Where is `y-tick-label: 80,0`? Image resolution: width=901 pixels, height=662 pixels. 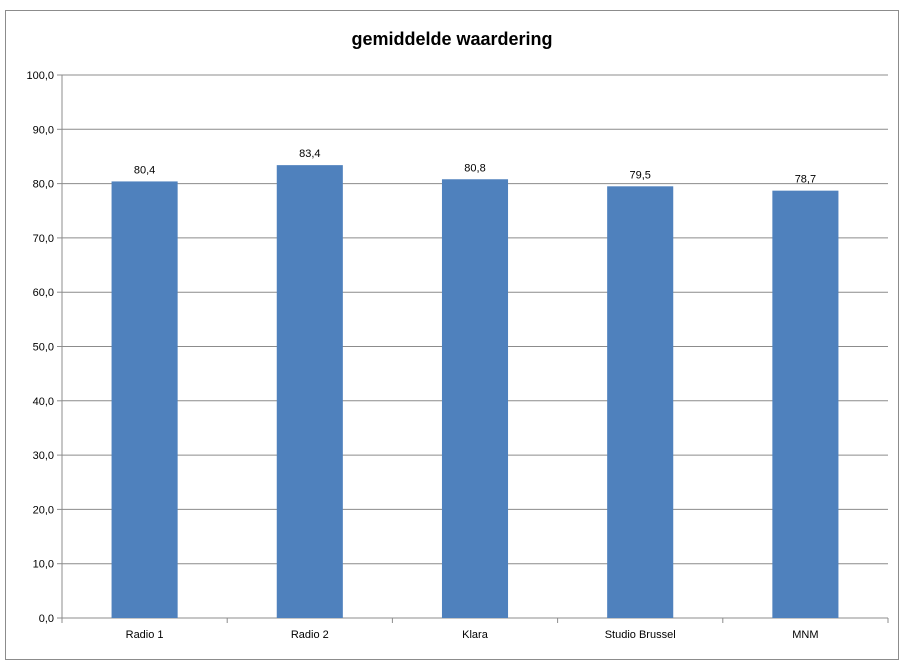 y-tick-label: 80,0 is located at coordinates (43, 185).